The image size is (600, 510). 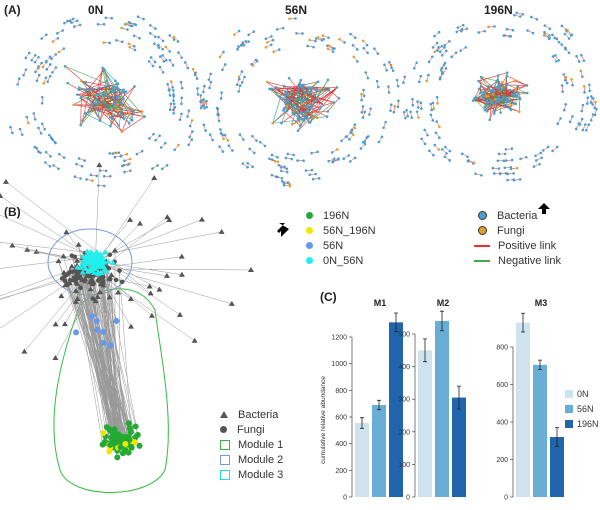 I want to click on network-196N, so click(x=500, y=96).